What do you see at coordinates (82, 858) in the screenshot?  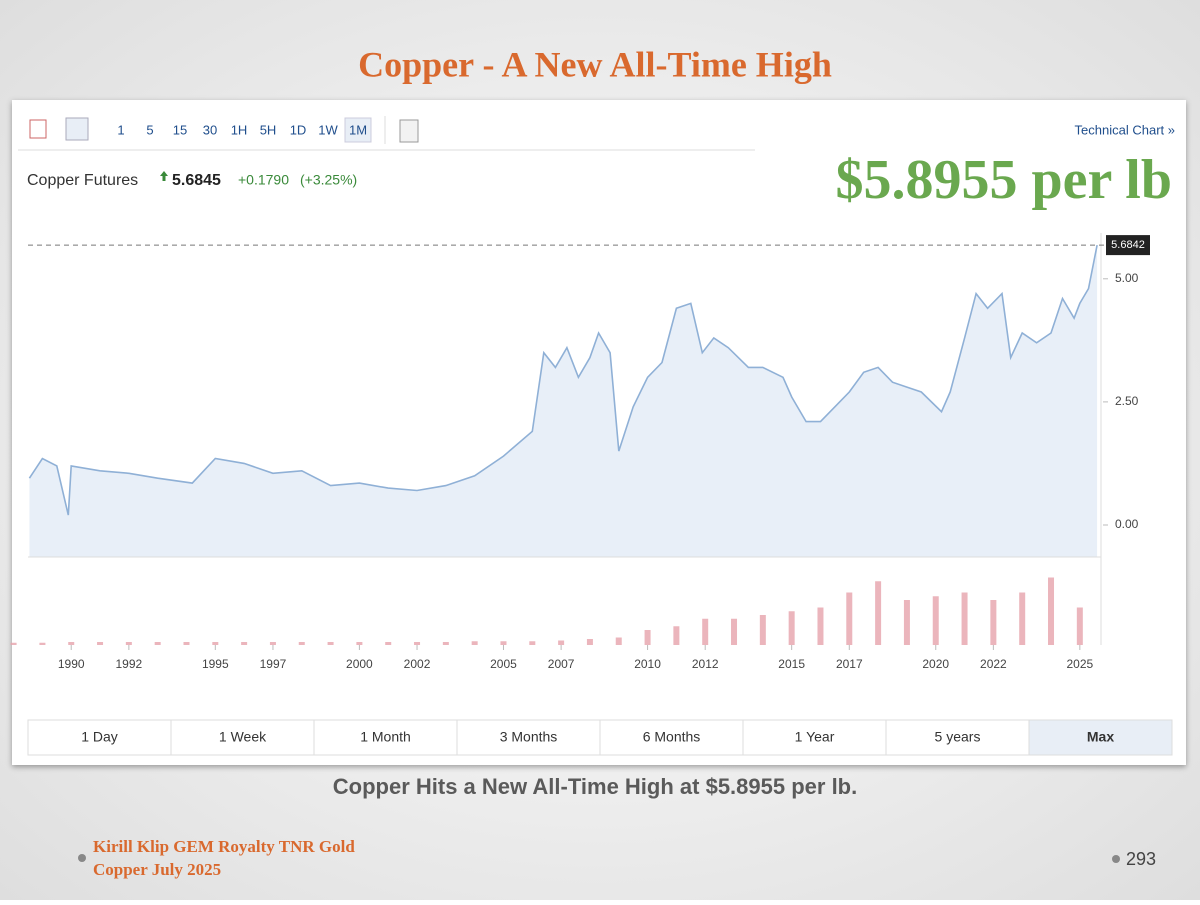 I see `bullet` at bounding box center [82, 858].